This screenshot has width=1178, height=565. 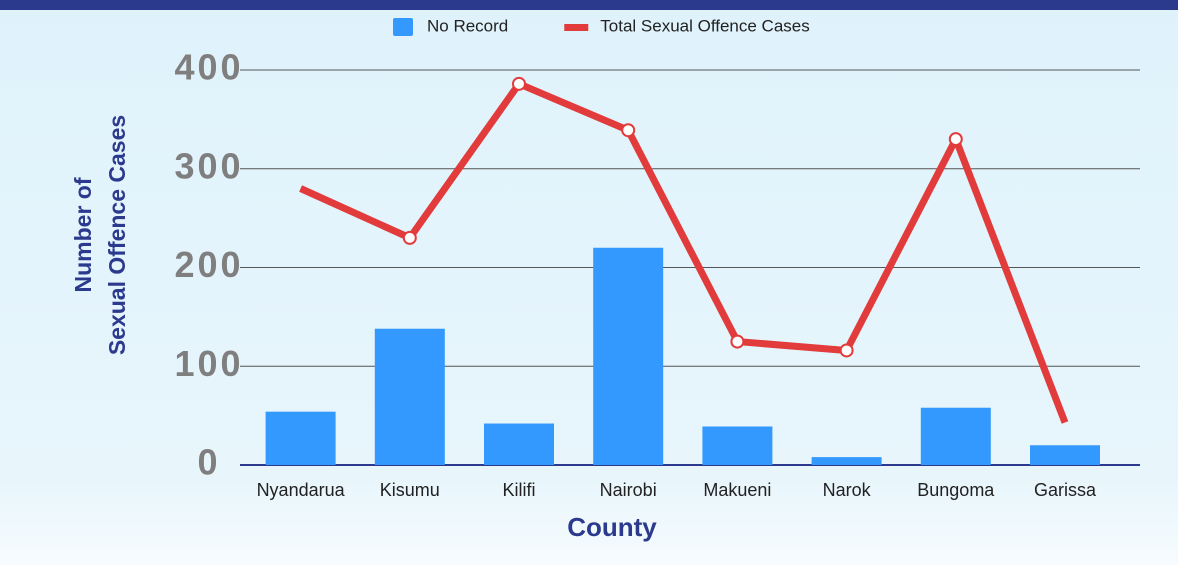 I want to click on y-tick-label: 300, so click(x=208, y=165).